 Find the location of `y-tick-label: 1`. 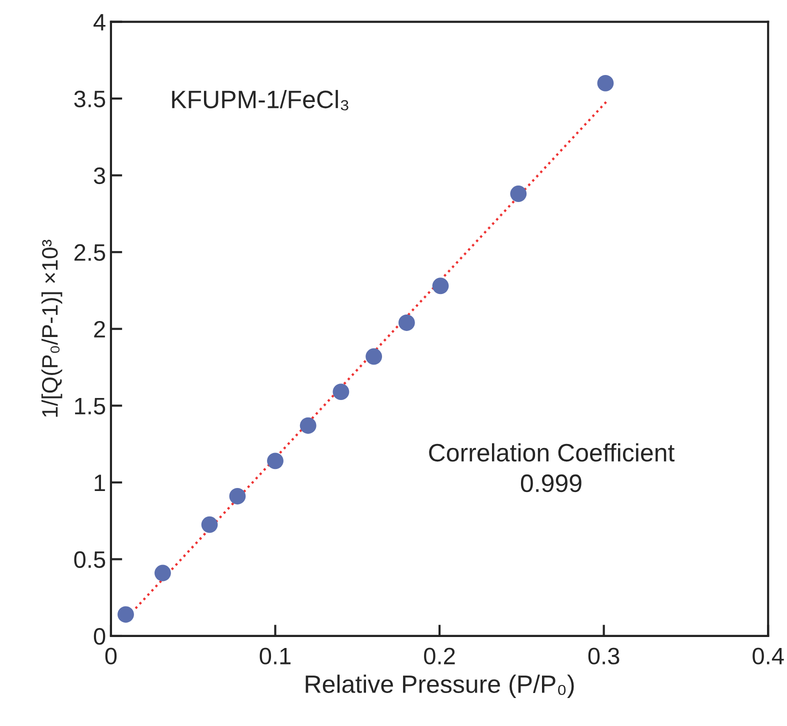

y-tick-label: 1 is located at coordinates (99, 482).